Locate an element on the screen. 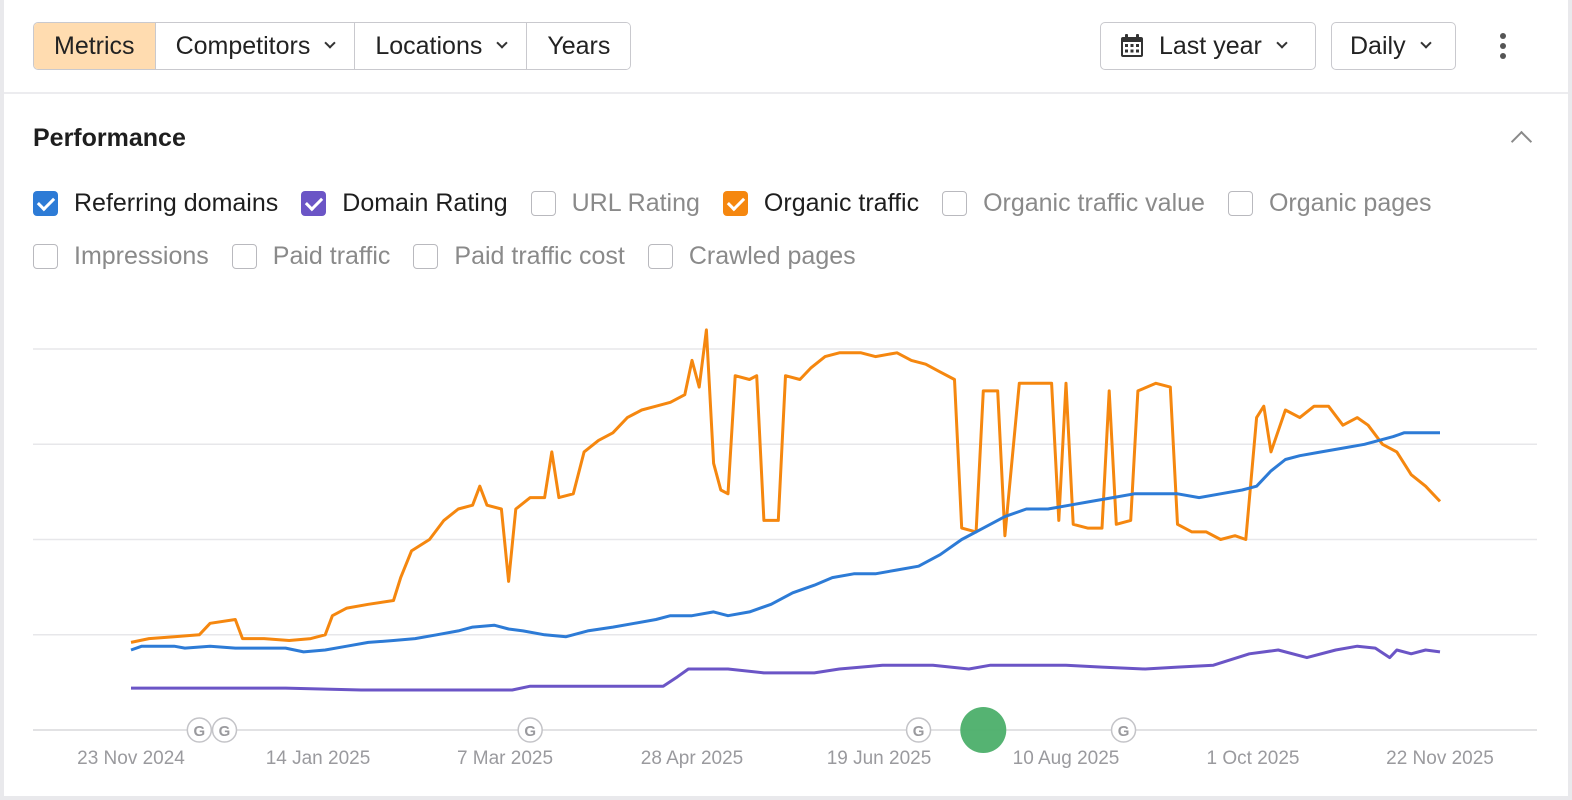 This screenshot has height=800, width=1572. tab-competitors: Competitors is located at coordinates (255, 46).